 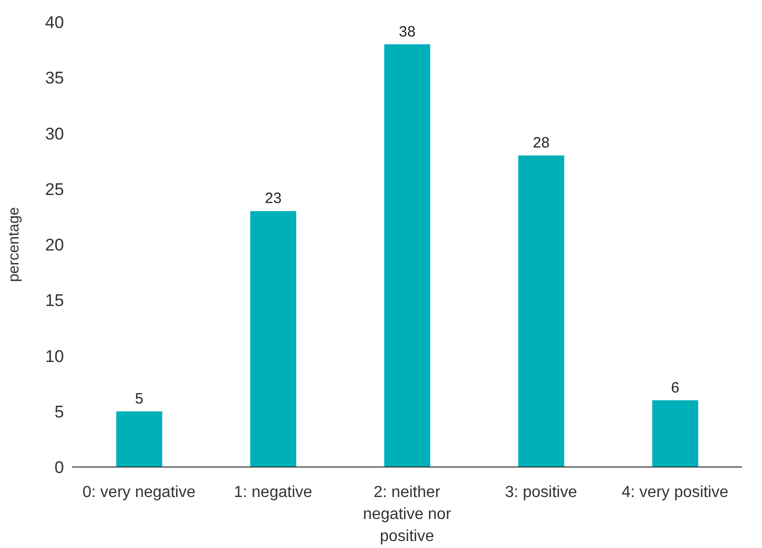 What do you see at coordinates (273, 199) in the screenshot?
I see `data-label: 23` at bounding box center [273, 199].